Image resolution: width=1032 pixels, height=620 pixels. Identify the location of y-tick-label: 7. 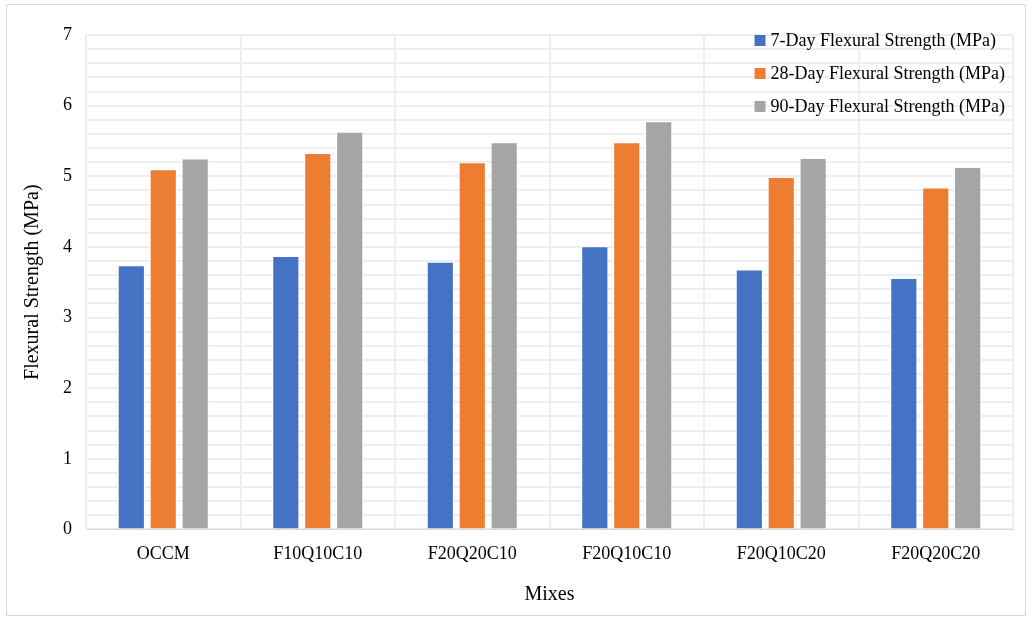
(67, 33).